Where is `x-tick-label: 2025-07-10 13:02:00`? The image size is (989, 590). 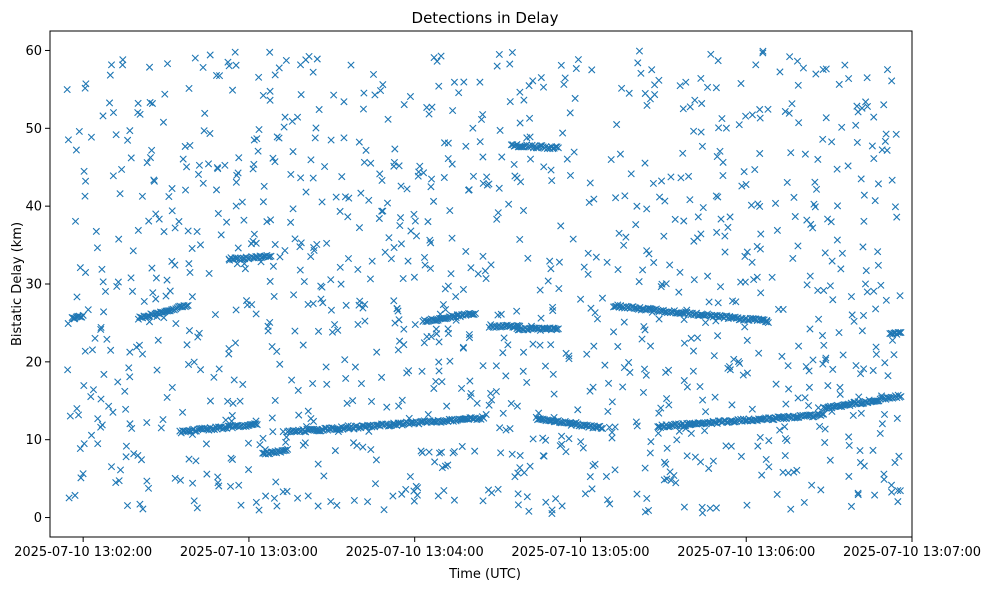
x-tick-label: 2025-07-10 13:02:00 is located at coordinates (83, 552).